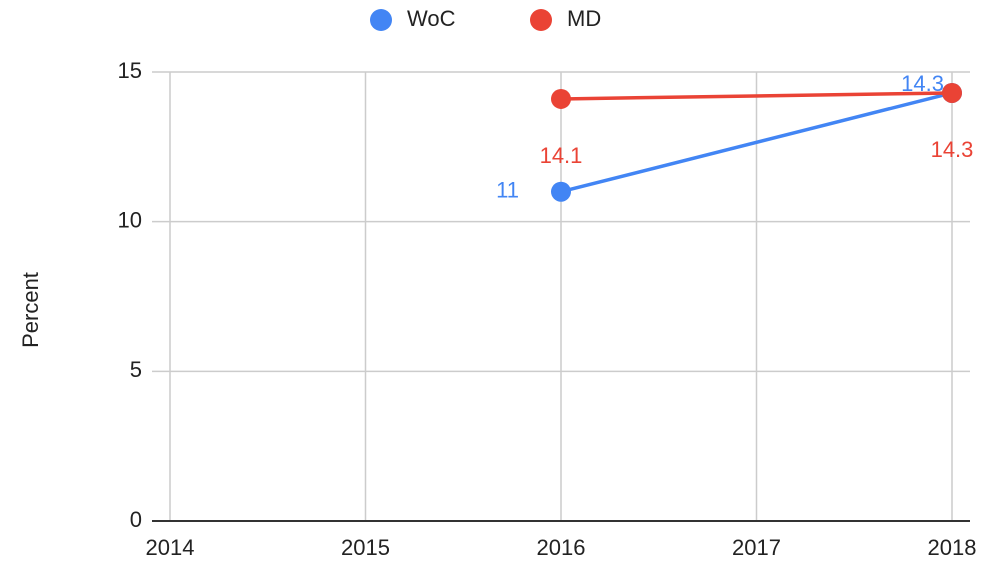  I want to click on data-label: 14.1, so click(561, 155).